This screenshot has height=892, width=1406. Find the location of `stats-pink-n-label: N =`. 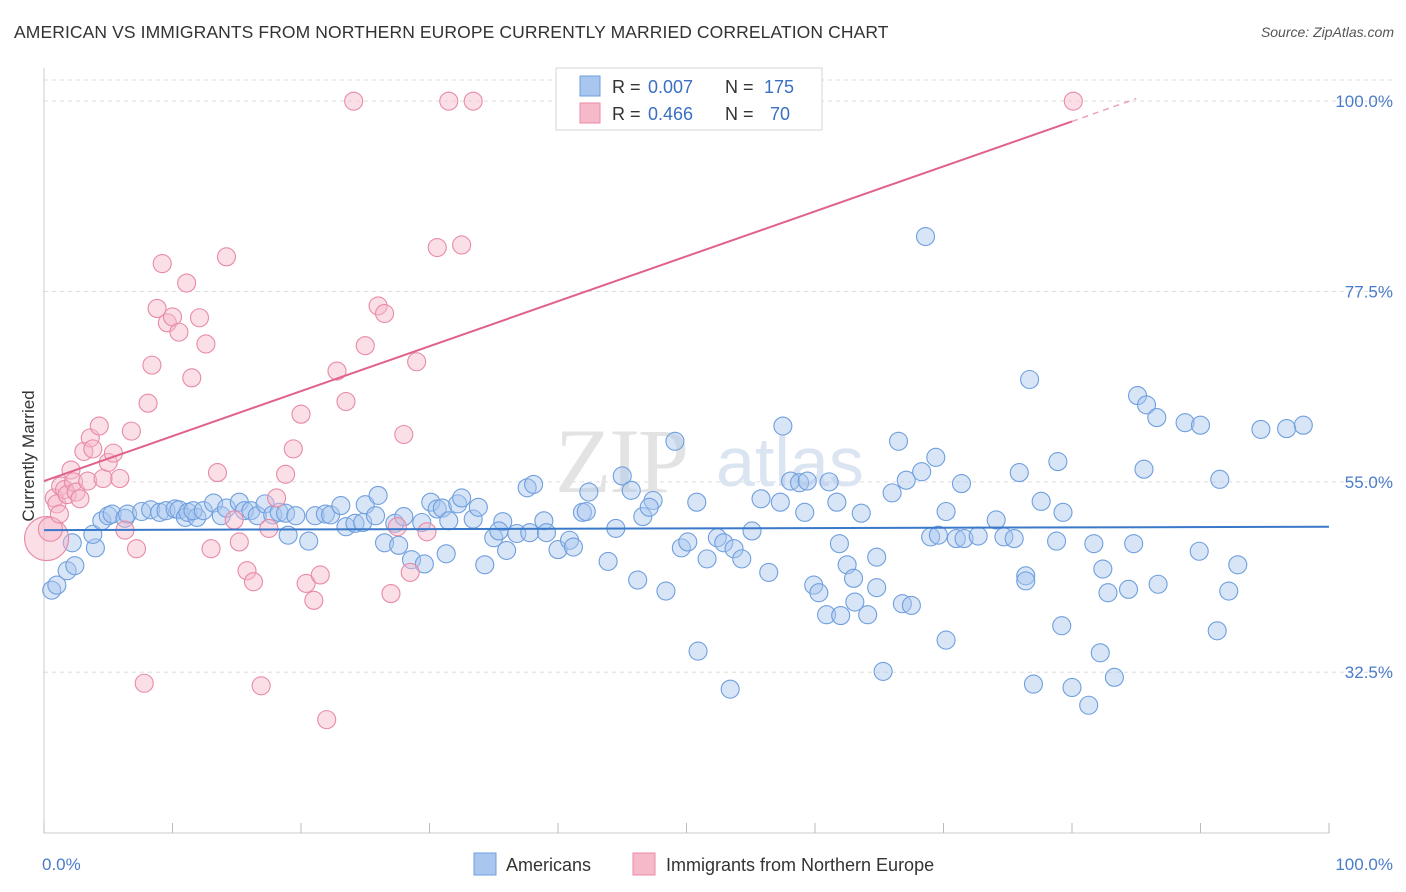

stats-pink-n-label: N = is located at coordinates (739, 114).